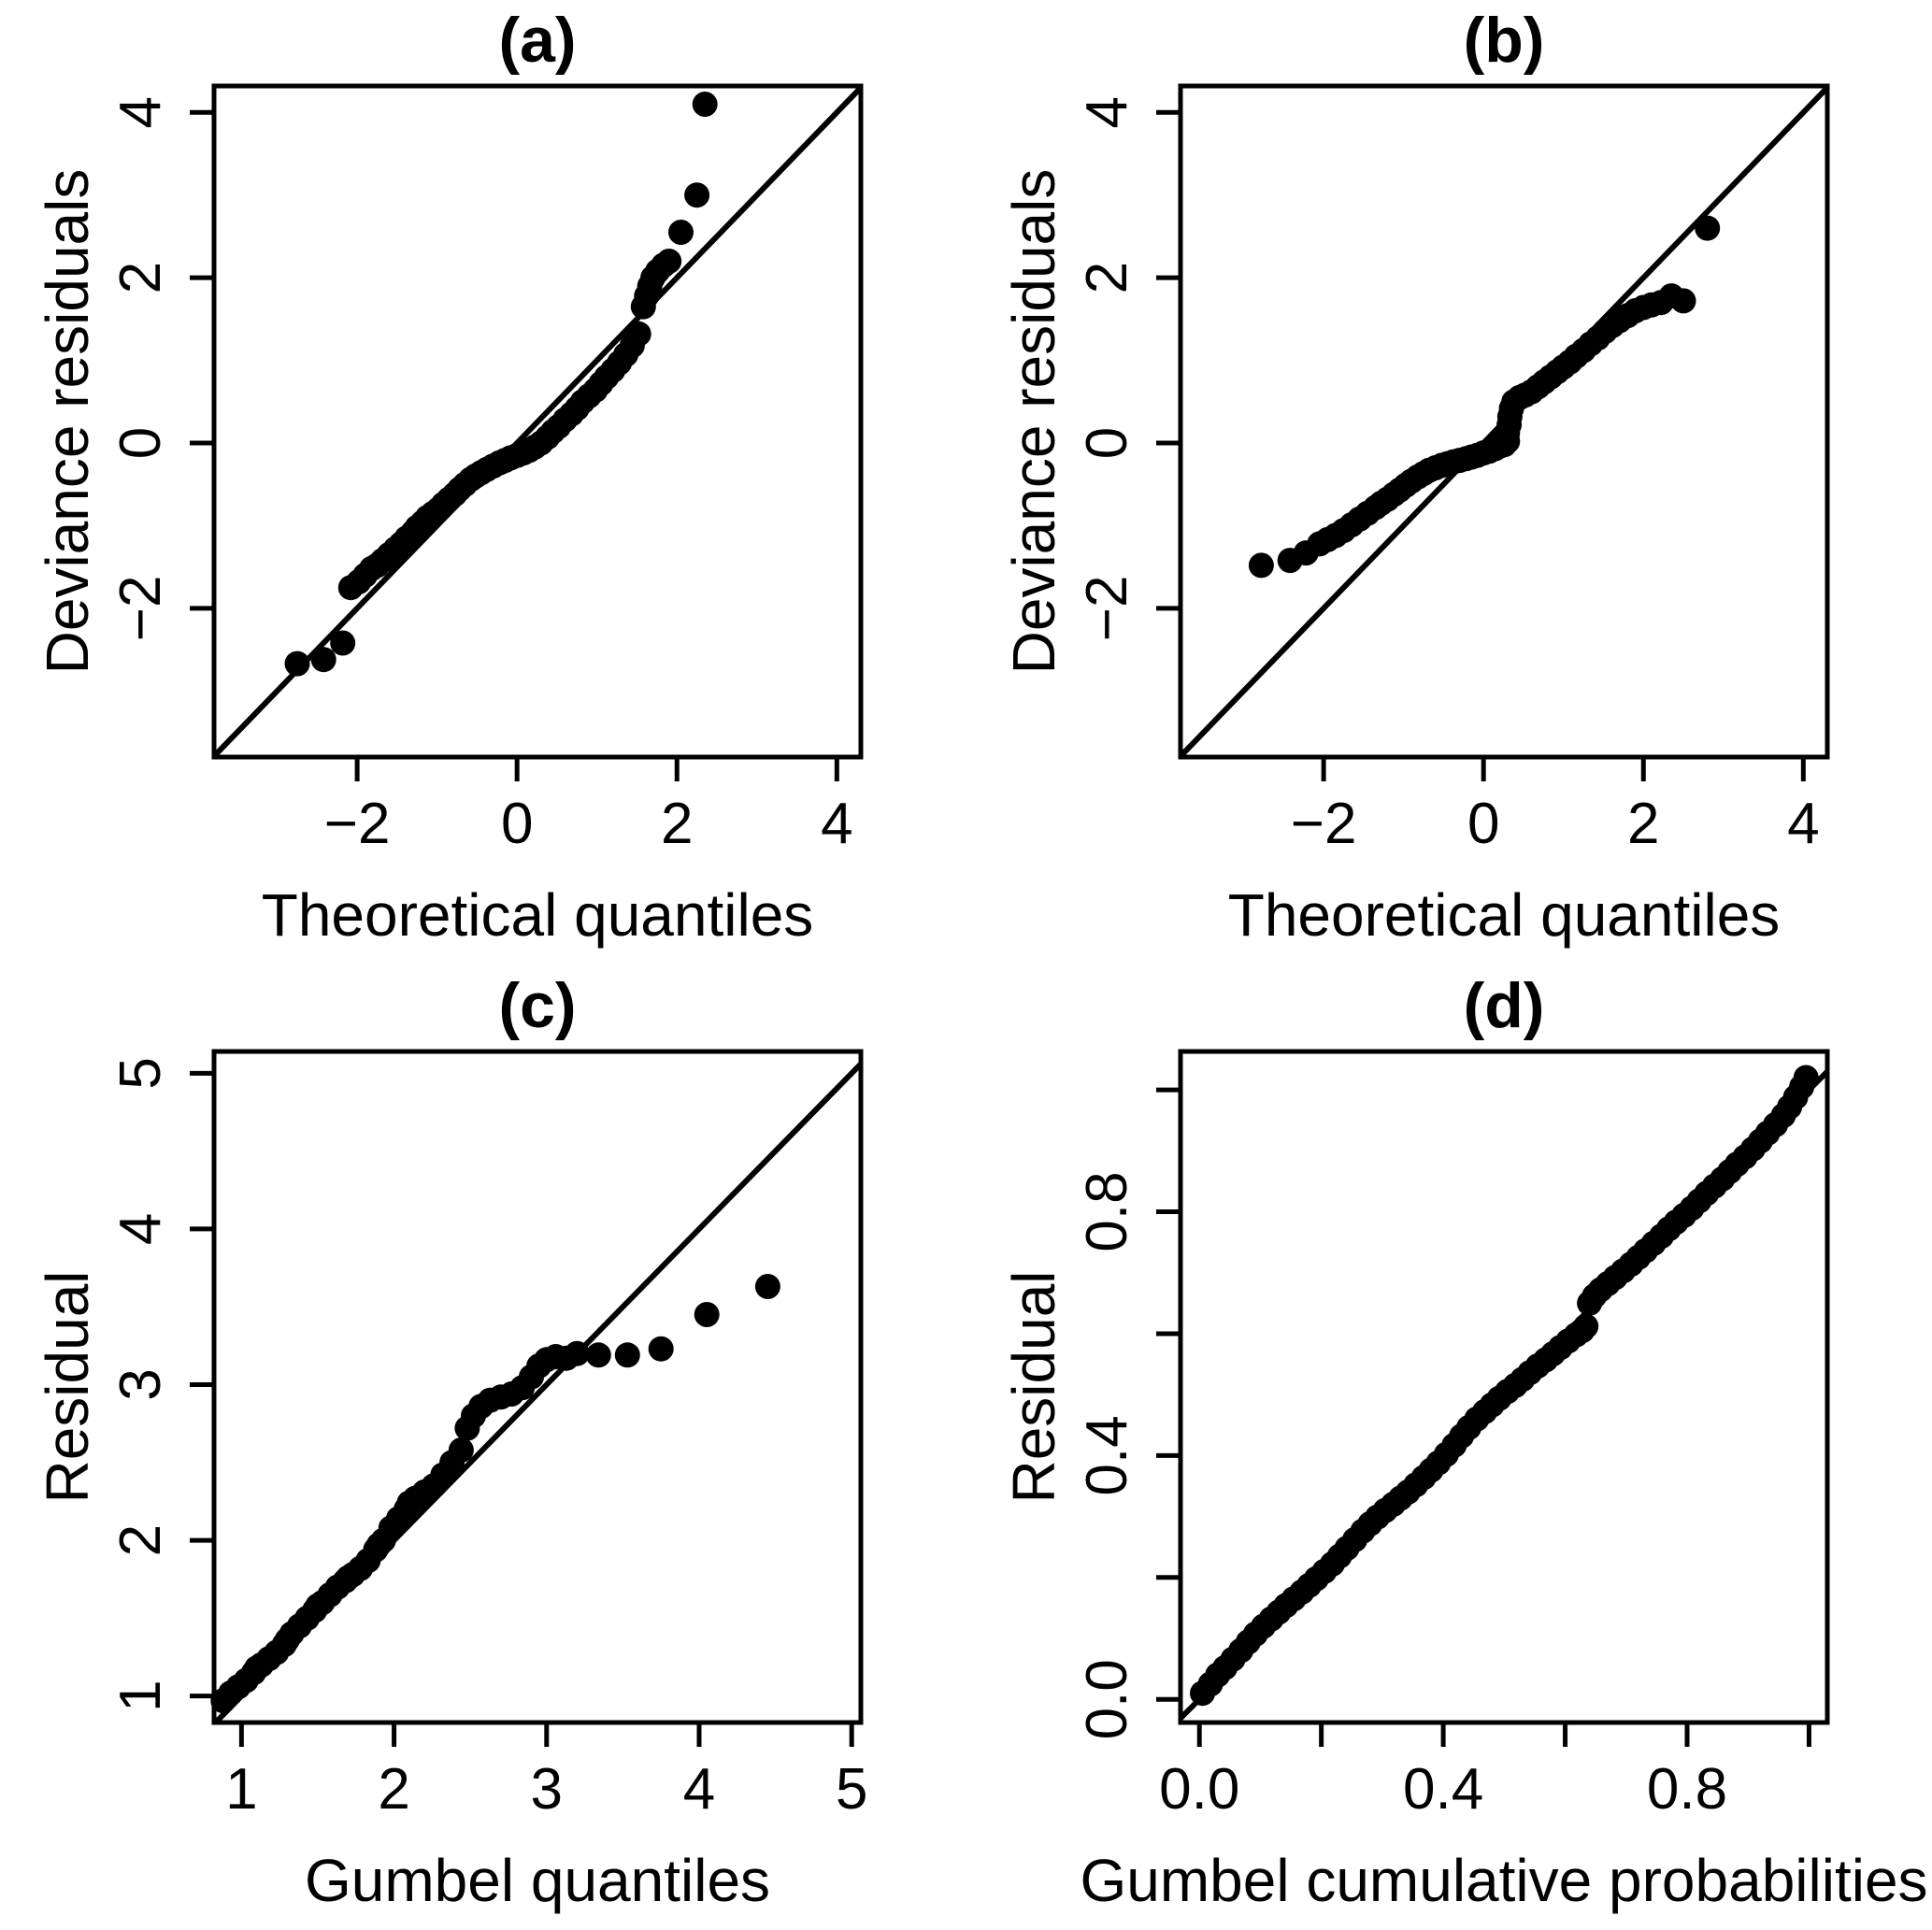  I want to click on y-tick-label: 0.0, so click(1107, 1699).